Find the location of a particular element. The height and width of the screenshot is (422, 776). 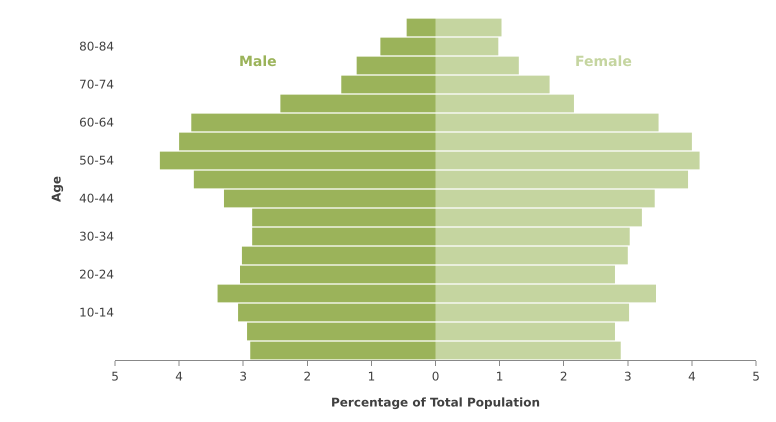

y-tick-label: 30-34 is located at coordinates (96, 237).